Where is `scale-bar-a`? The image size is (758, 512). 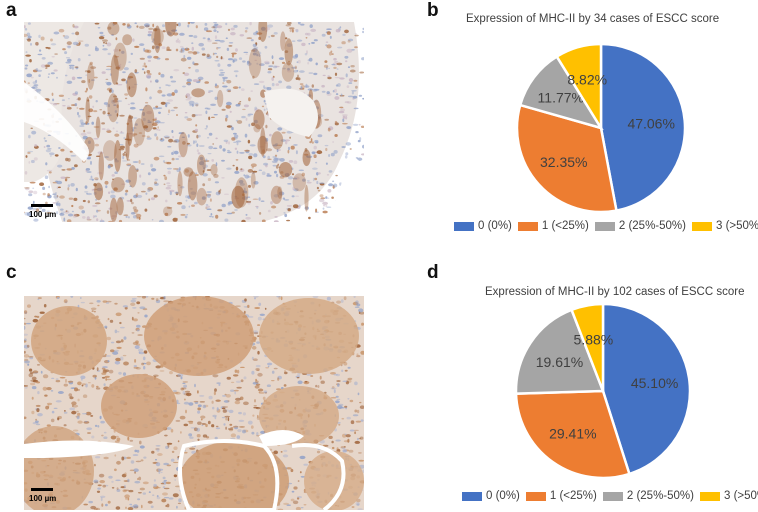
scale-bar-a is located at coordinates (42, 205).